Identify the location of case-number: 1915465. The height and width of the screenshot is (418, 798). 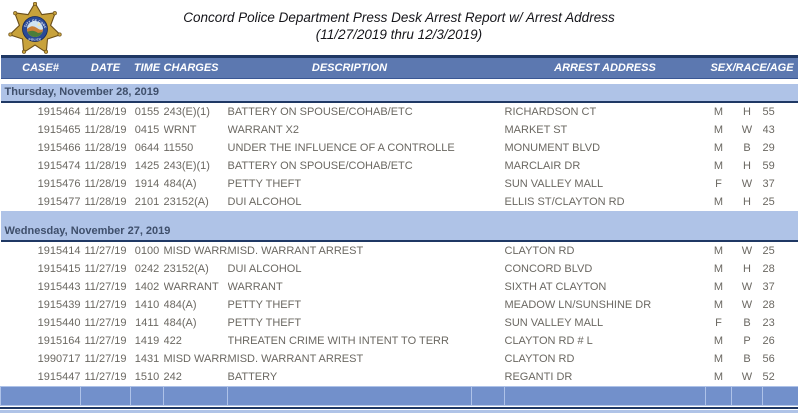
(59, 130).